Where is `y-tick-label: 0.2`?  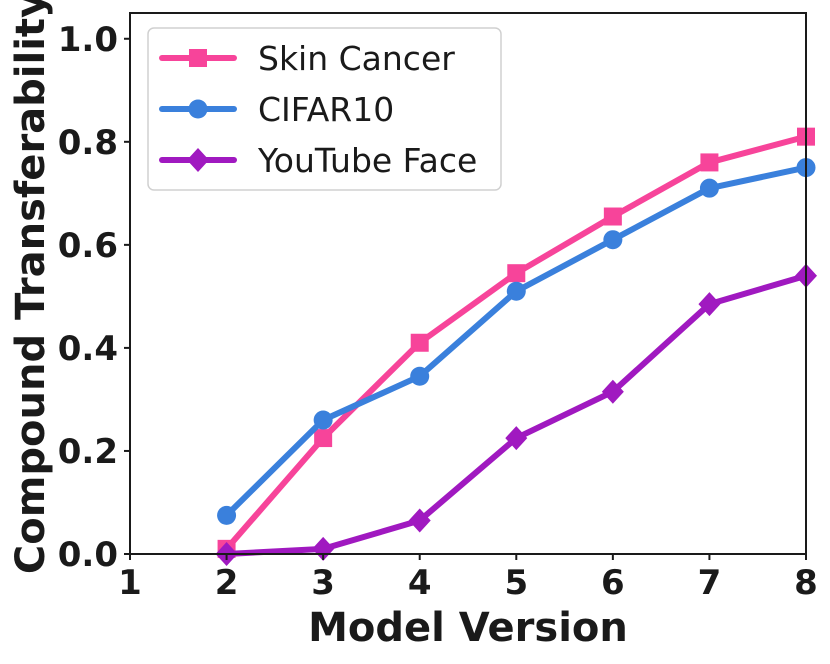
y-tick-label: 0.2 is located at coordinates (88, 452).